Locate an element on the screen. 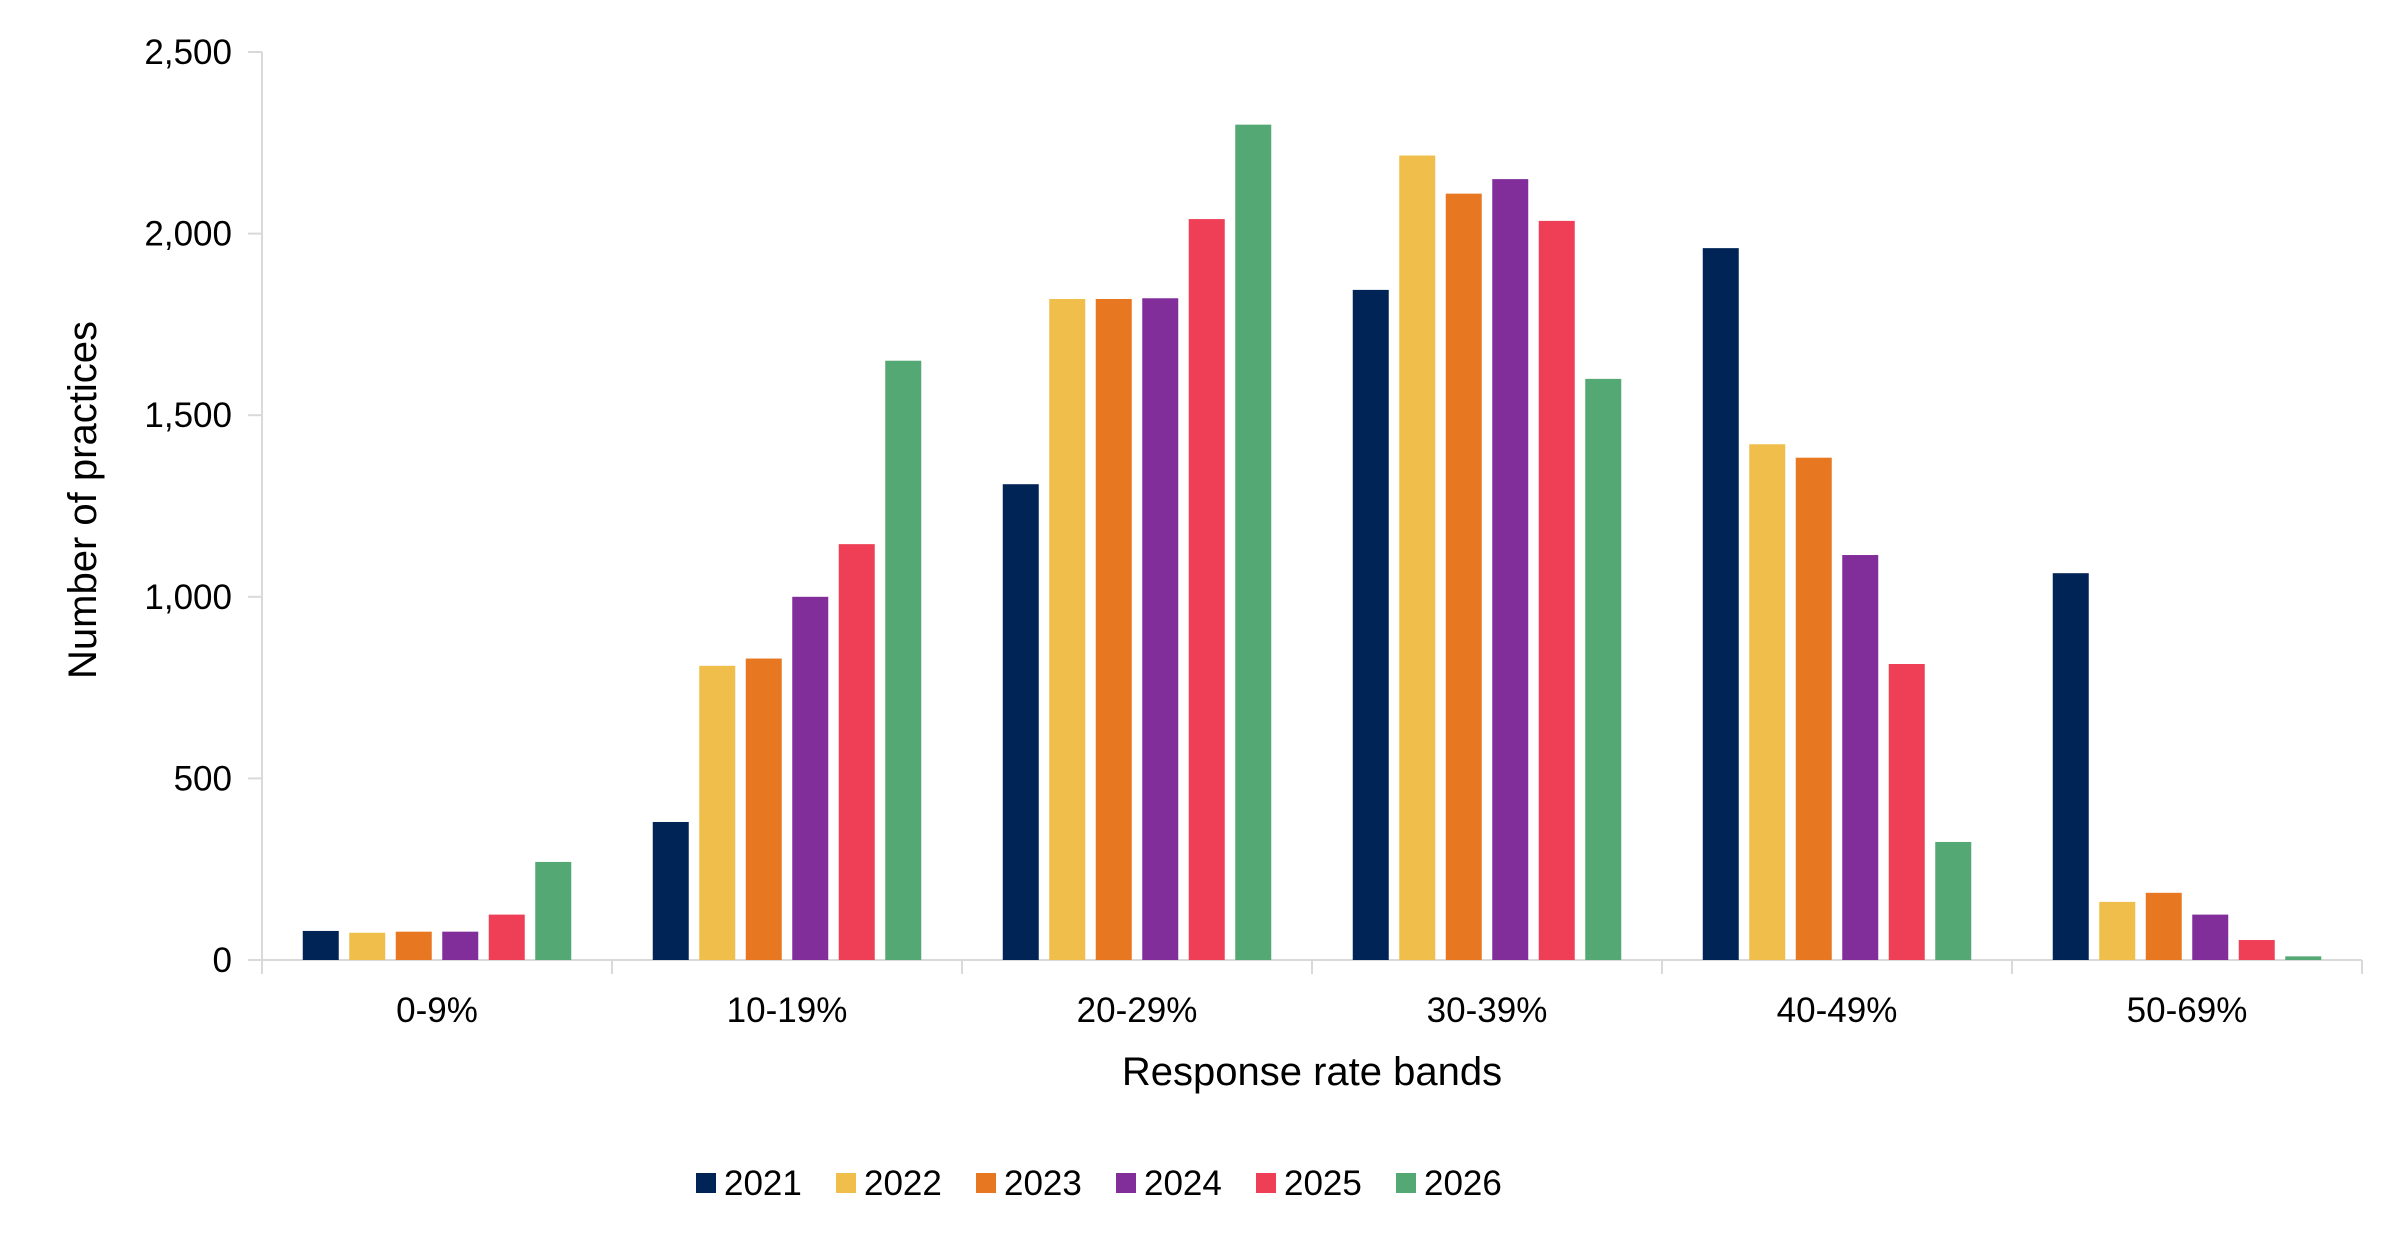 The image size is (2399, 1244). bar-2026-20-29% is located at coordinates (1253, 542).